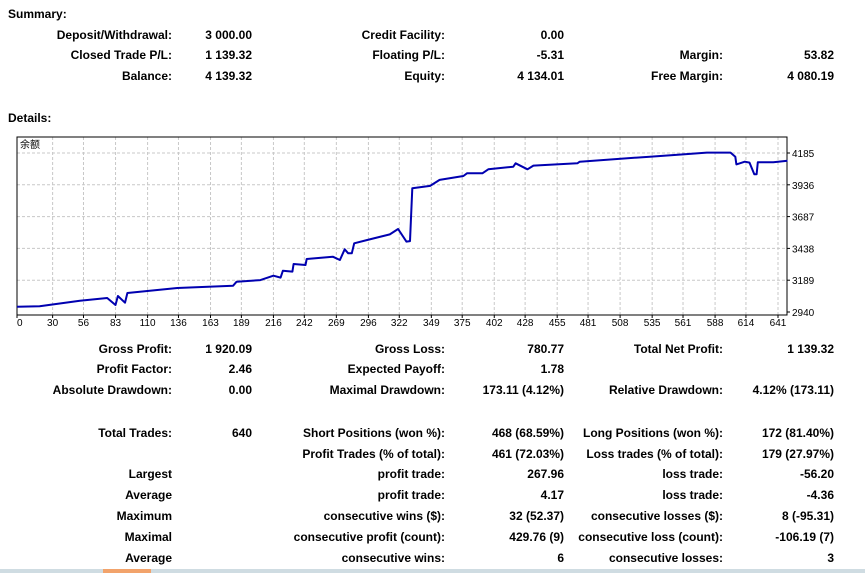  Describe the element at coordinates (701, 55) in the screenshot. I see `label-margin: Margin:` at that location.